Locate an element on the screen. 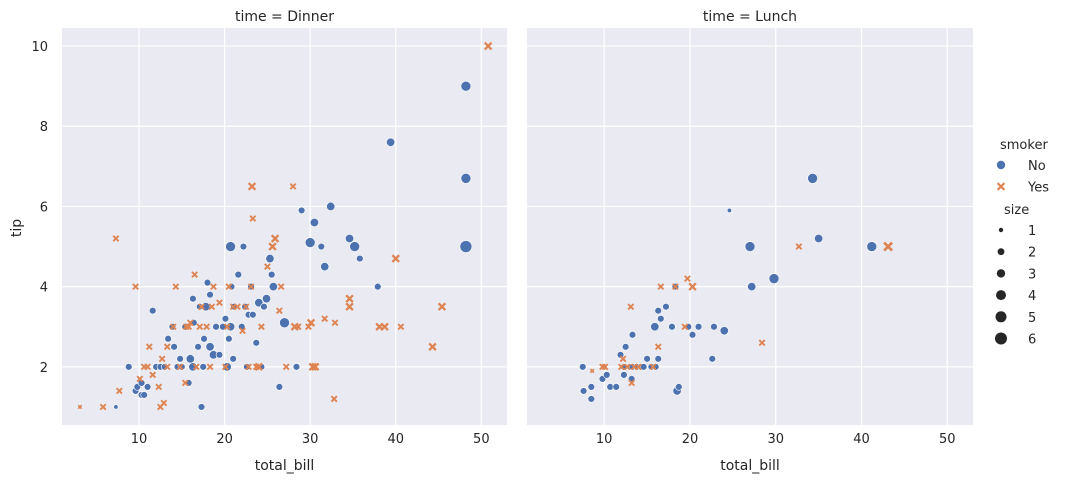 This screenshot has height=488, width=1092. y-axis-label-group: tip is located at coordinates (17, 228).